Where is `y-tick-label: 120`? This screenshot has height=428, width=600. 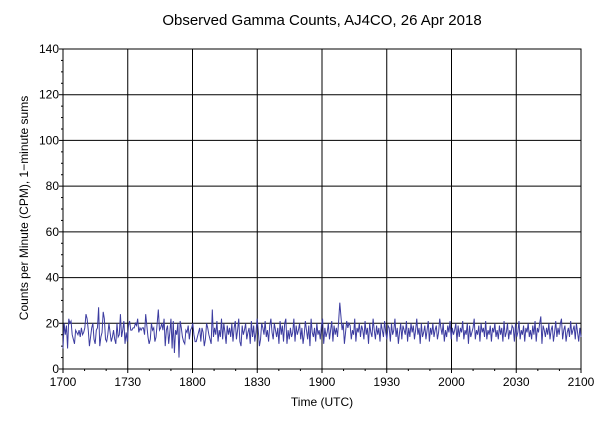 y-tick-label: 120 is located at coordinates (49, 95).